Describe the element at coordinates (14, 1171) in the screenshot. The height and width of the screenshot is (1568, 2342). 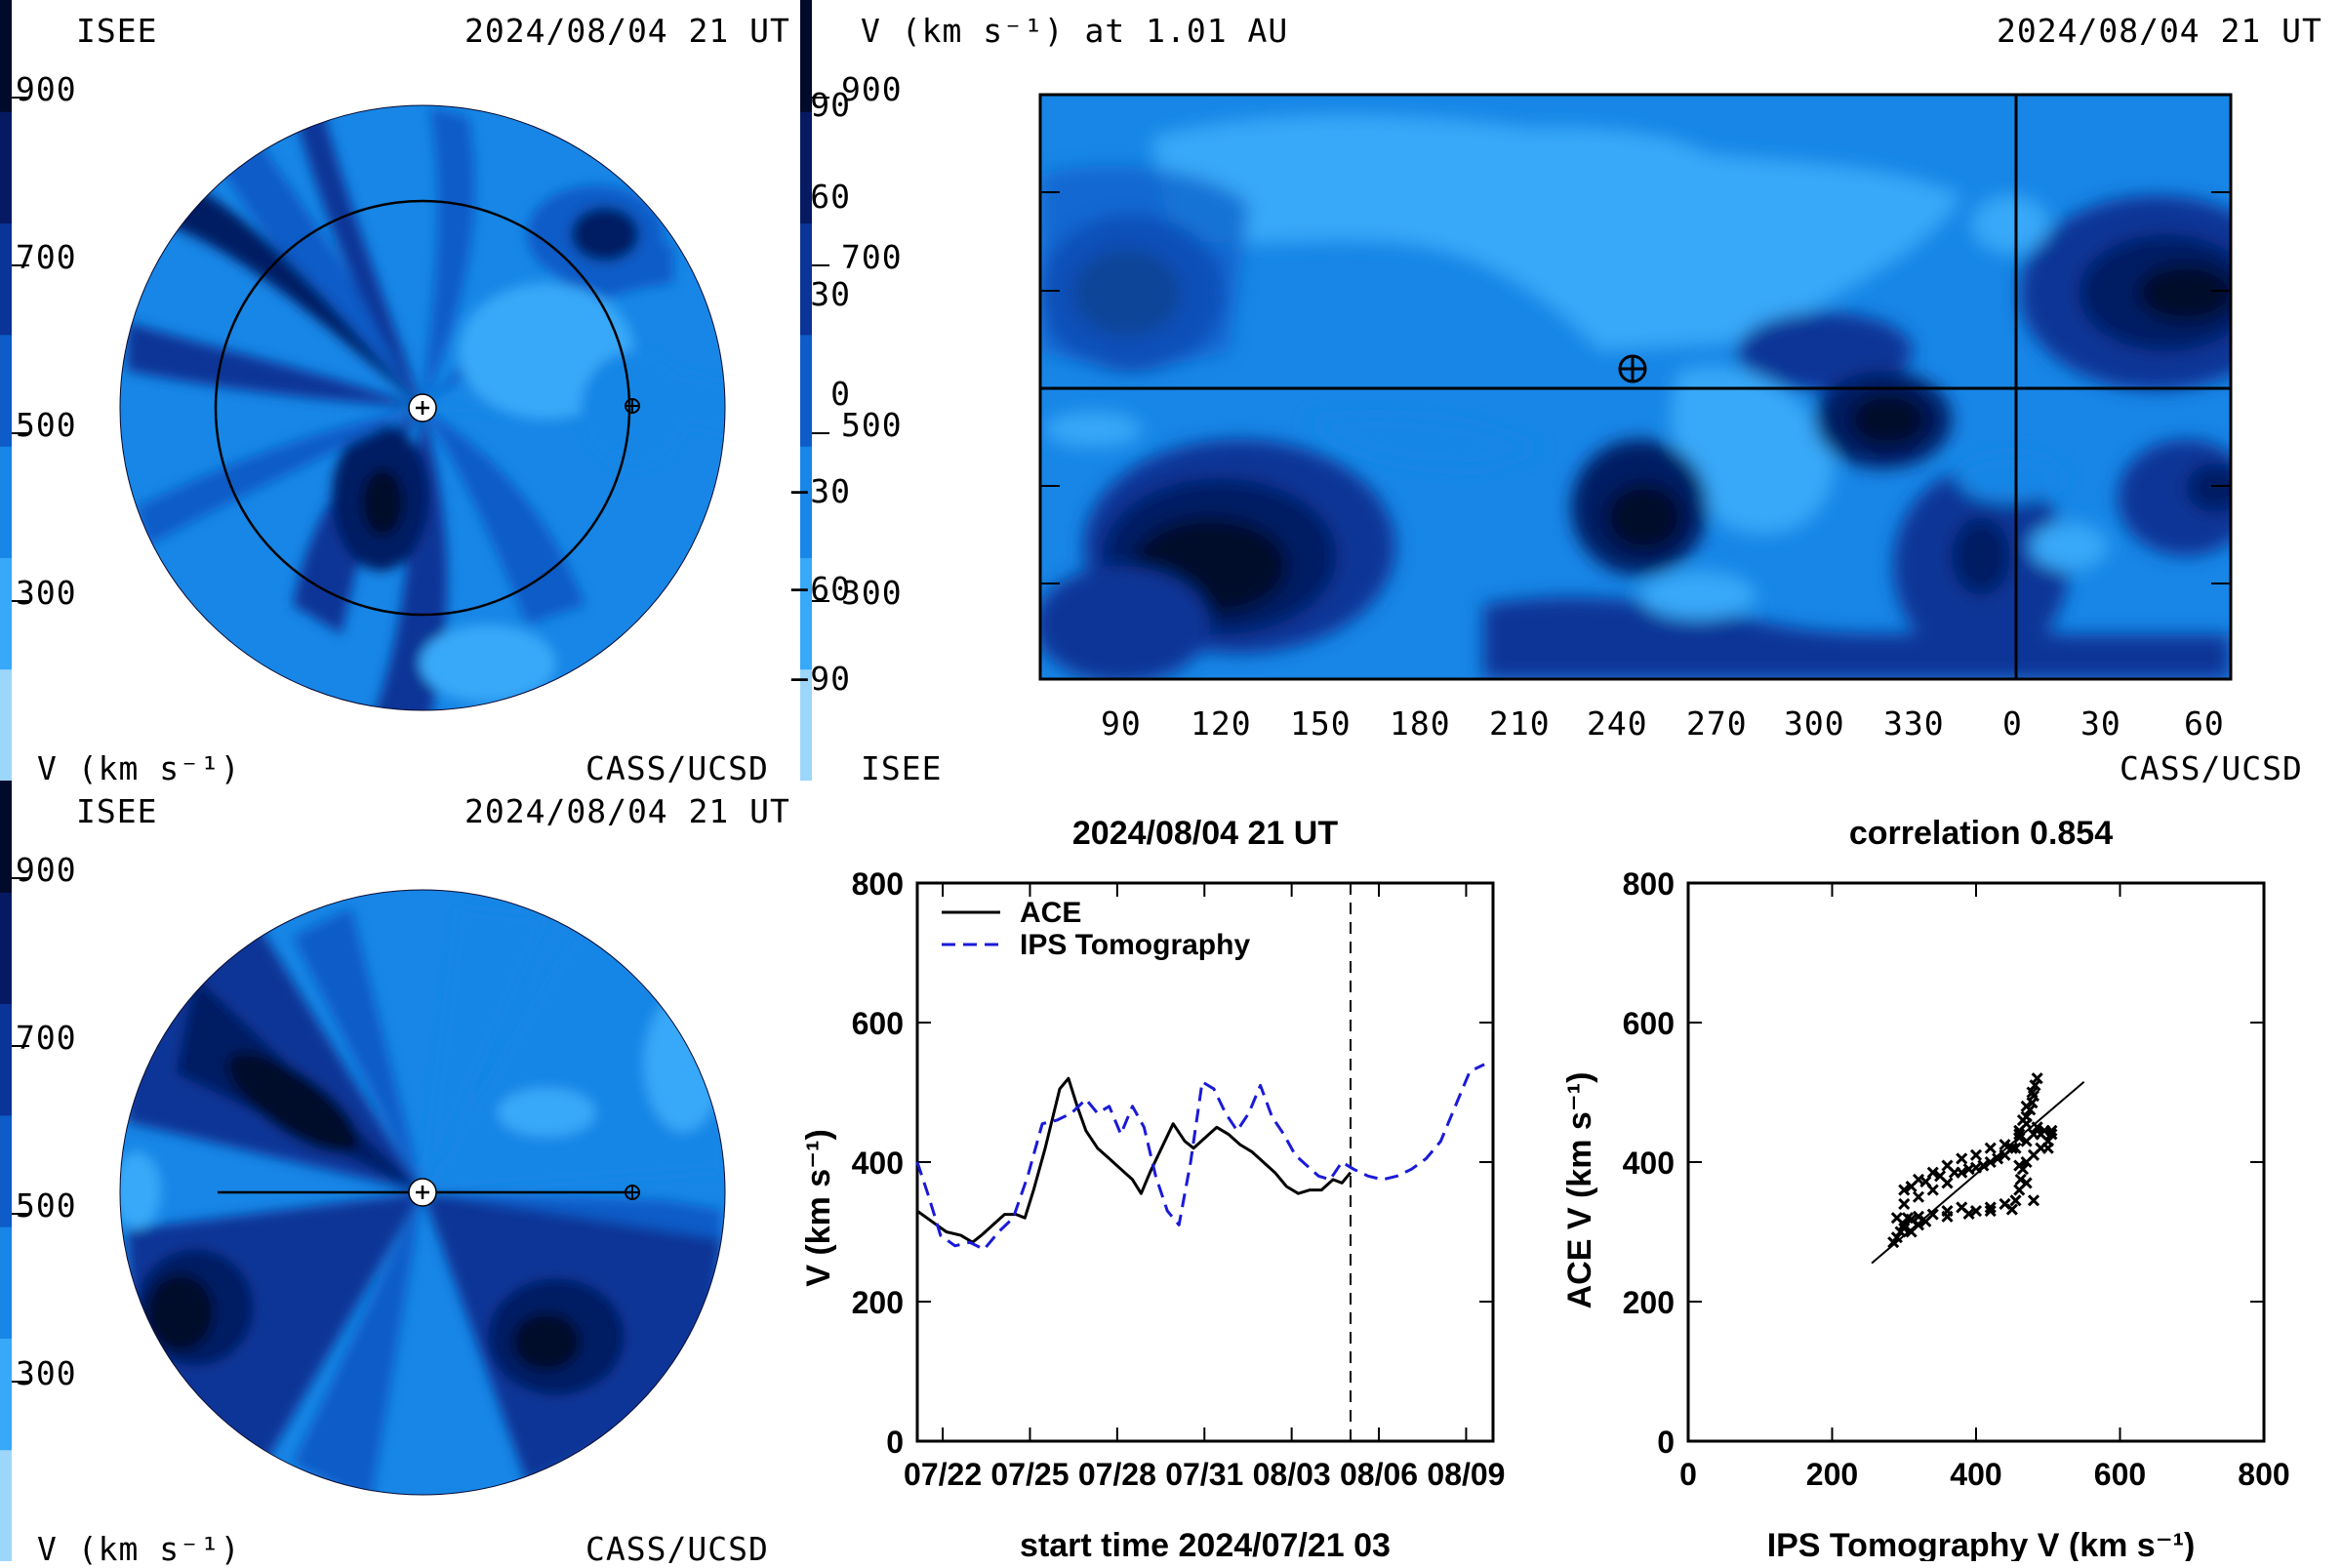
I see `colorbar-bottom-left` at that location.